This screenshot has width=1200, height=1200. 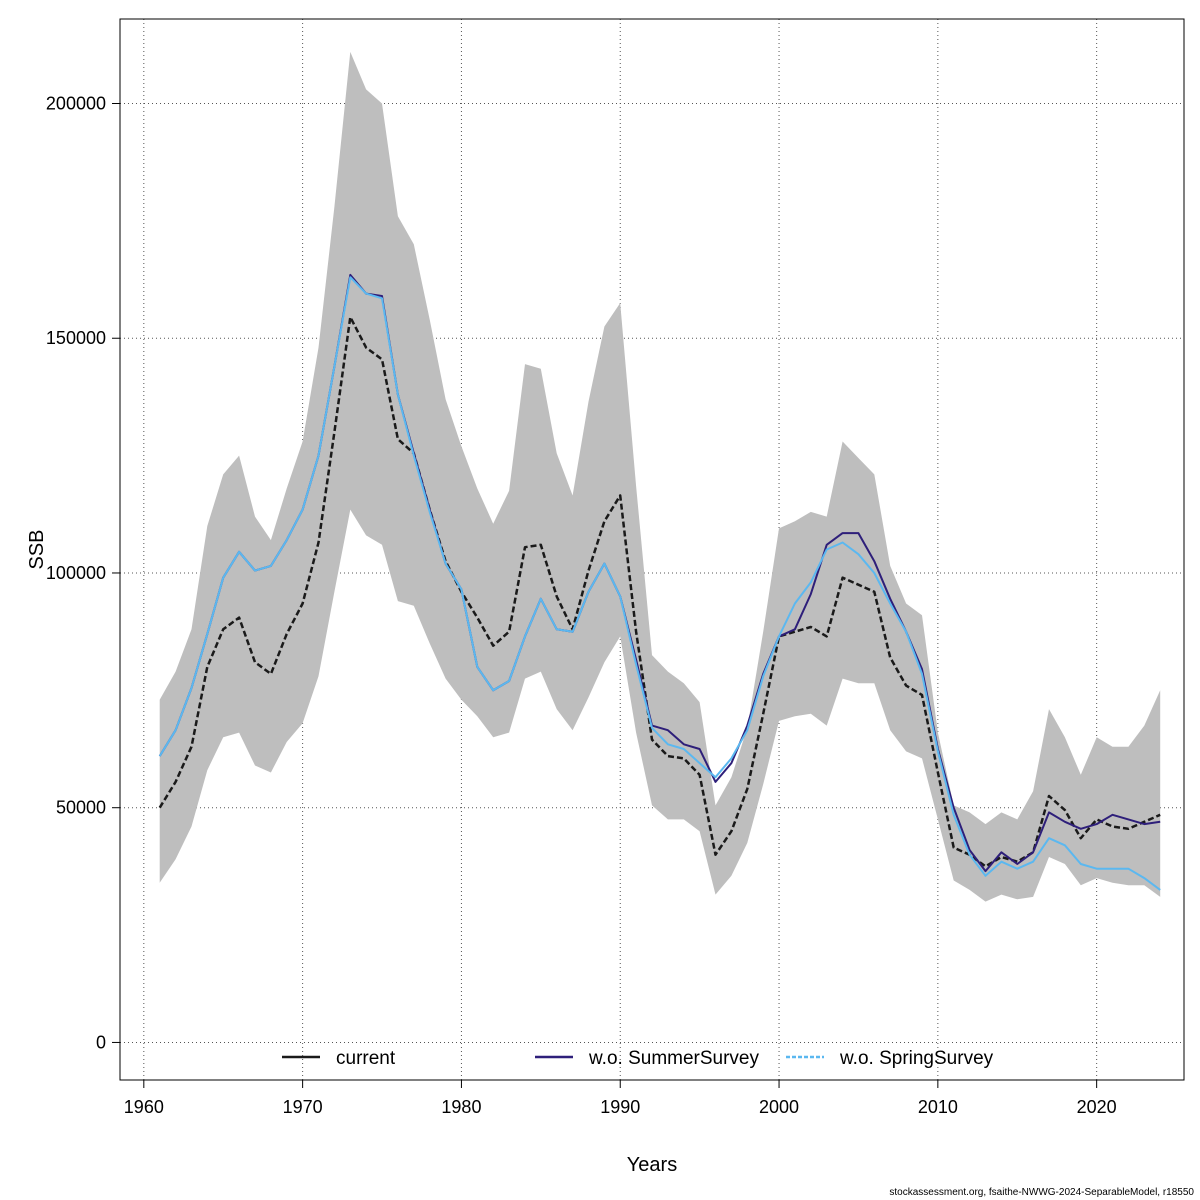 I want to click on y-axis: 0 50000 100000 150000 200000, so click(x=83, y=573).